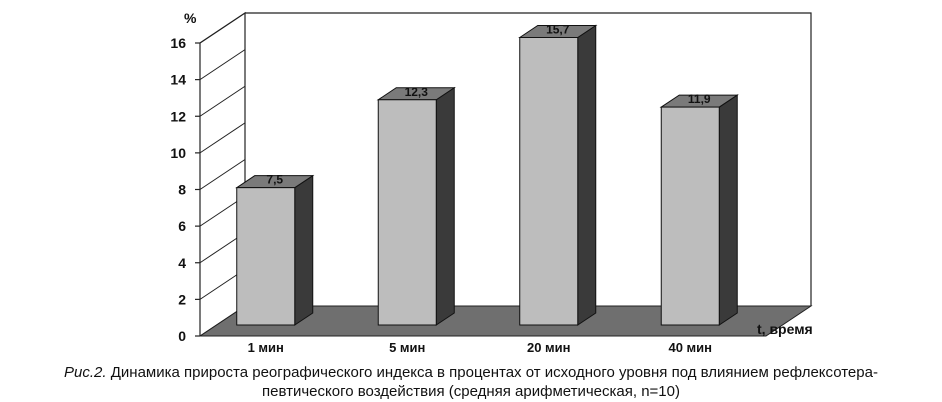  What do you see at coordinates (699, 99) in the screenshot?
I see `bar-value-label: 11,9` at bounding box center [699, 99].